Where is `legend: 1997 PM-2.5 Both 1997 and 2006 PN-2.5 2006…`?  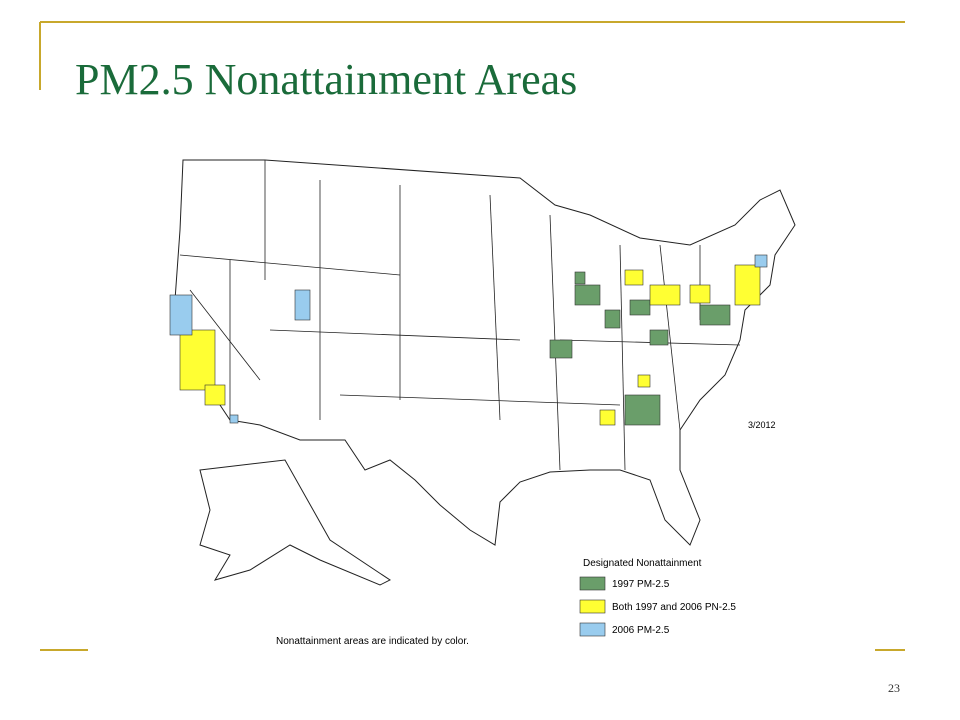 legend: 1997 PM-2.5 Both 1997 and 2006 PN-2.5 2006… is located at coordinates (657, 606).